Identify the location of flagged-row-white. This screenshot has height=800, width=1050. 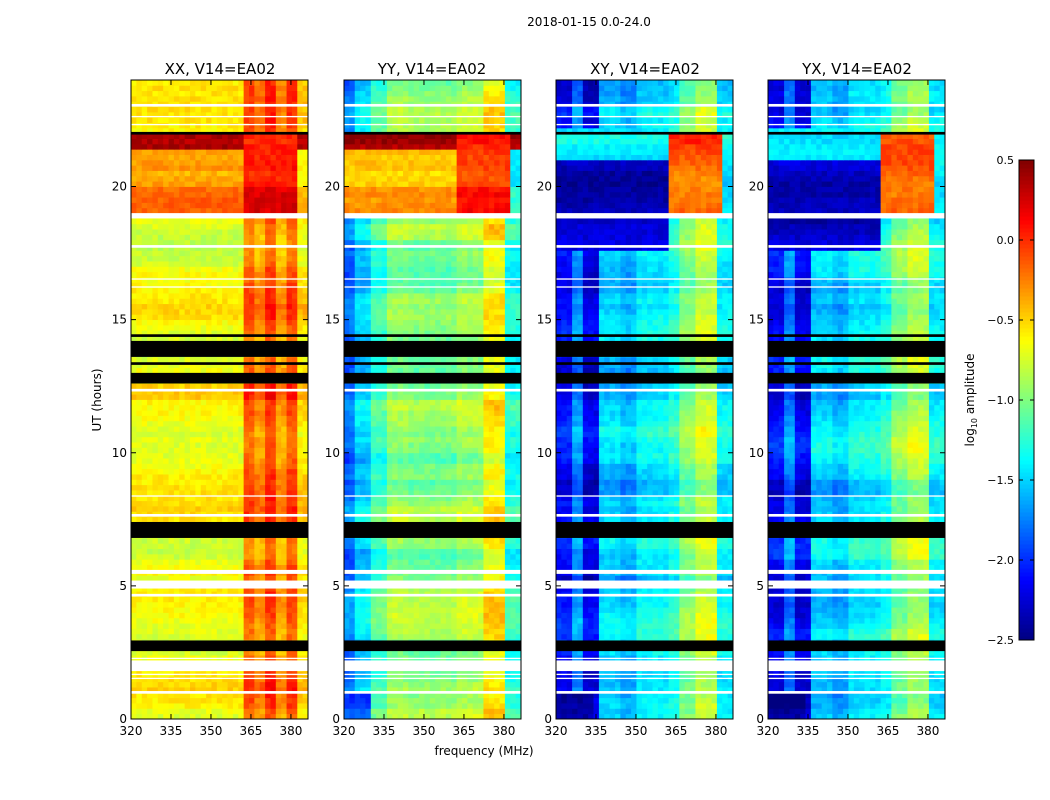
(219, 692).